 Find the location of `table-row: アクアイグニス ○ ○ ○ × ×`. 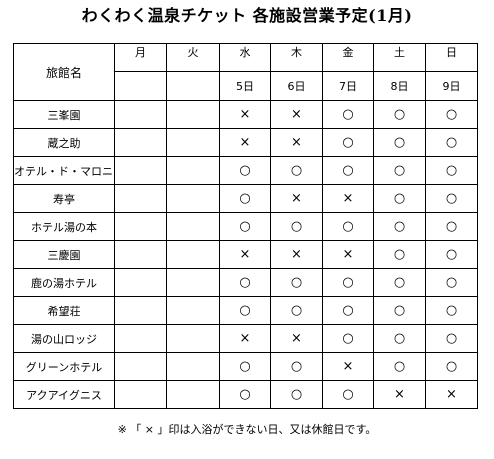

table-row: アクアイグニス ○ ○ ○ × × is located at coordinates (245, 394).